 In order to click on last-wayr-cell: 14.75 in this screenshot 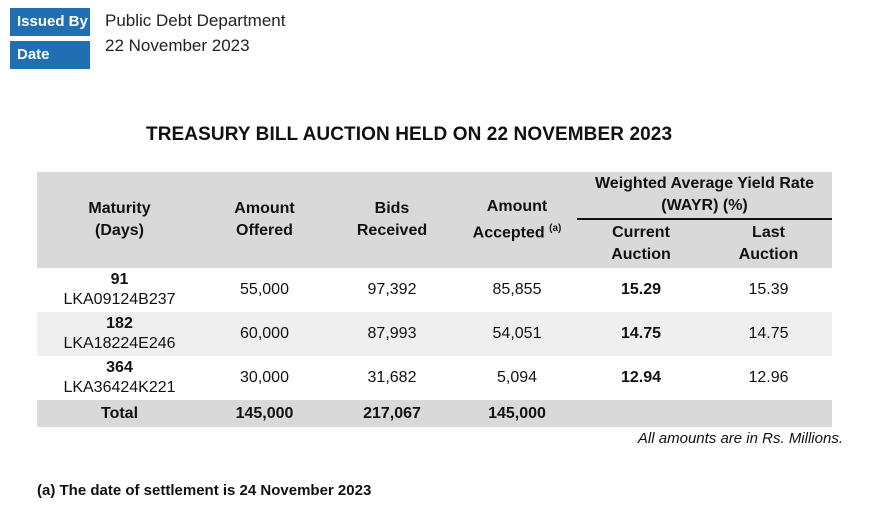, I will do `click(768, 334)`.